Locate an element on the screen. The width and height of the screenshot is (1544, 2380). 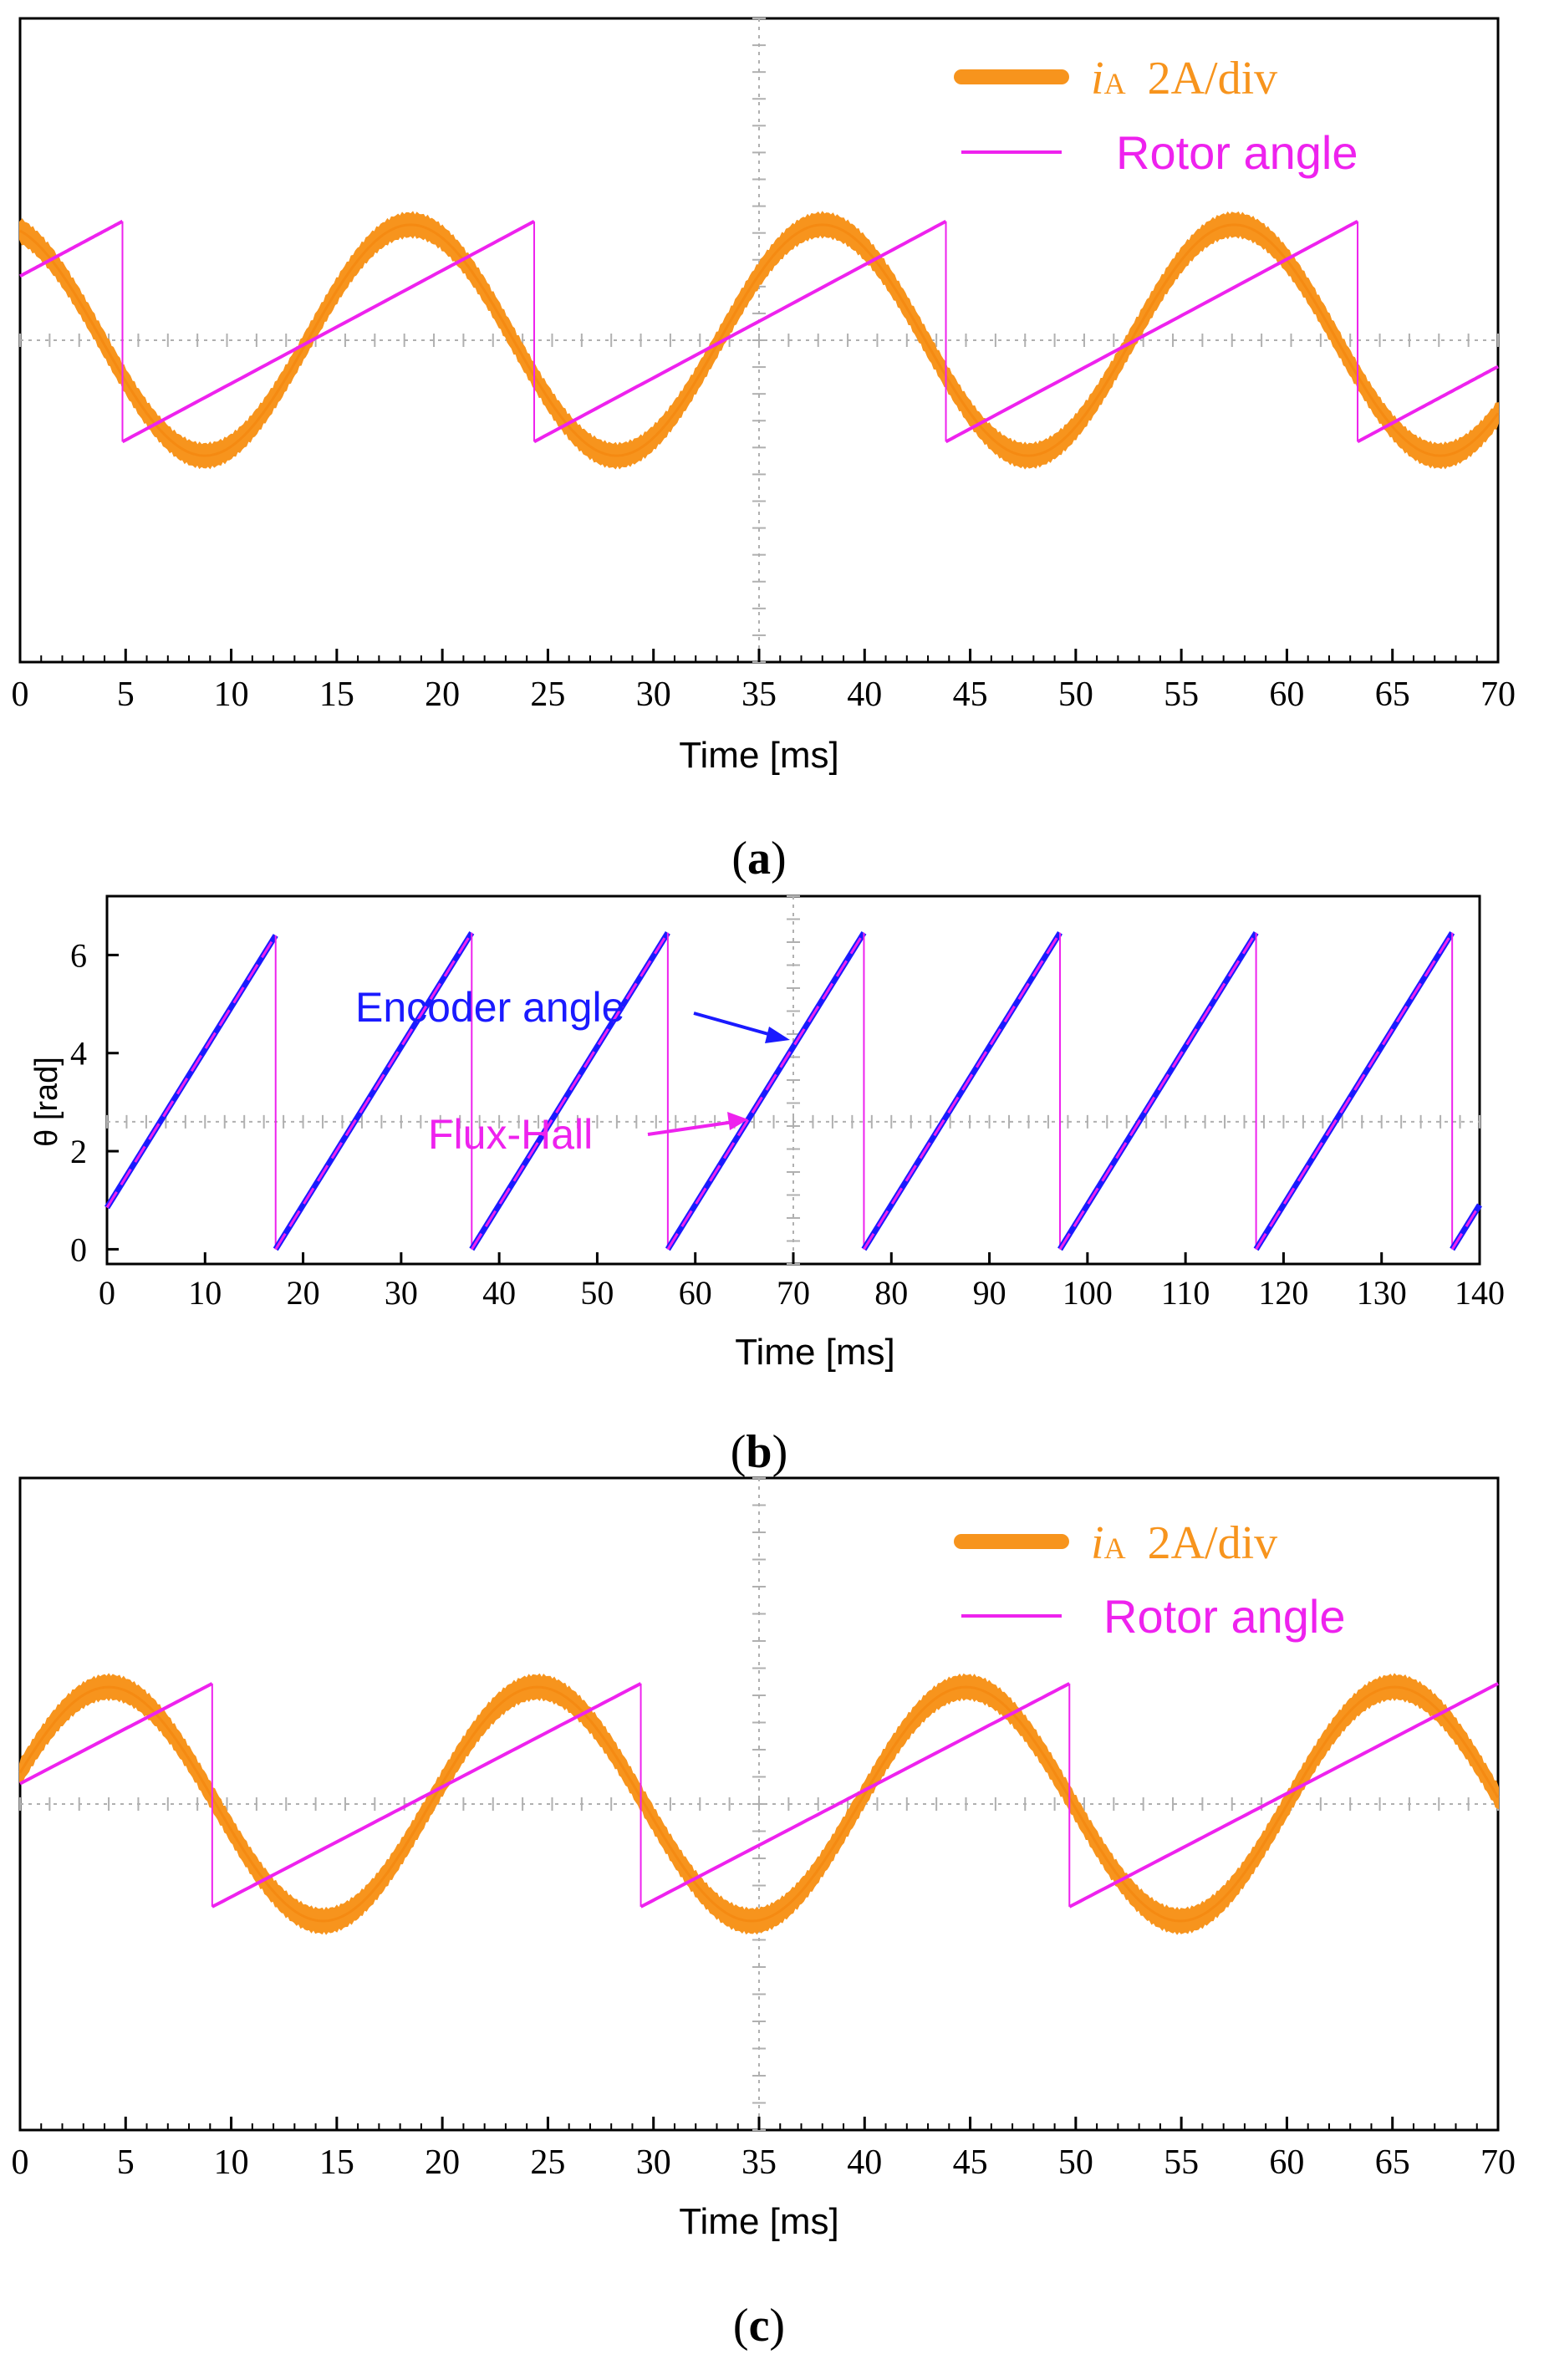
angle-traces is located at coordinates (793, 1090).